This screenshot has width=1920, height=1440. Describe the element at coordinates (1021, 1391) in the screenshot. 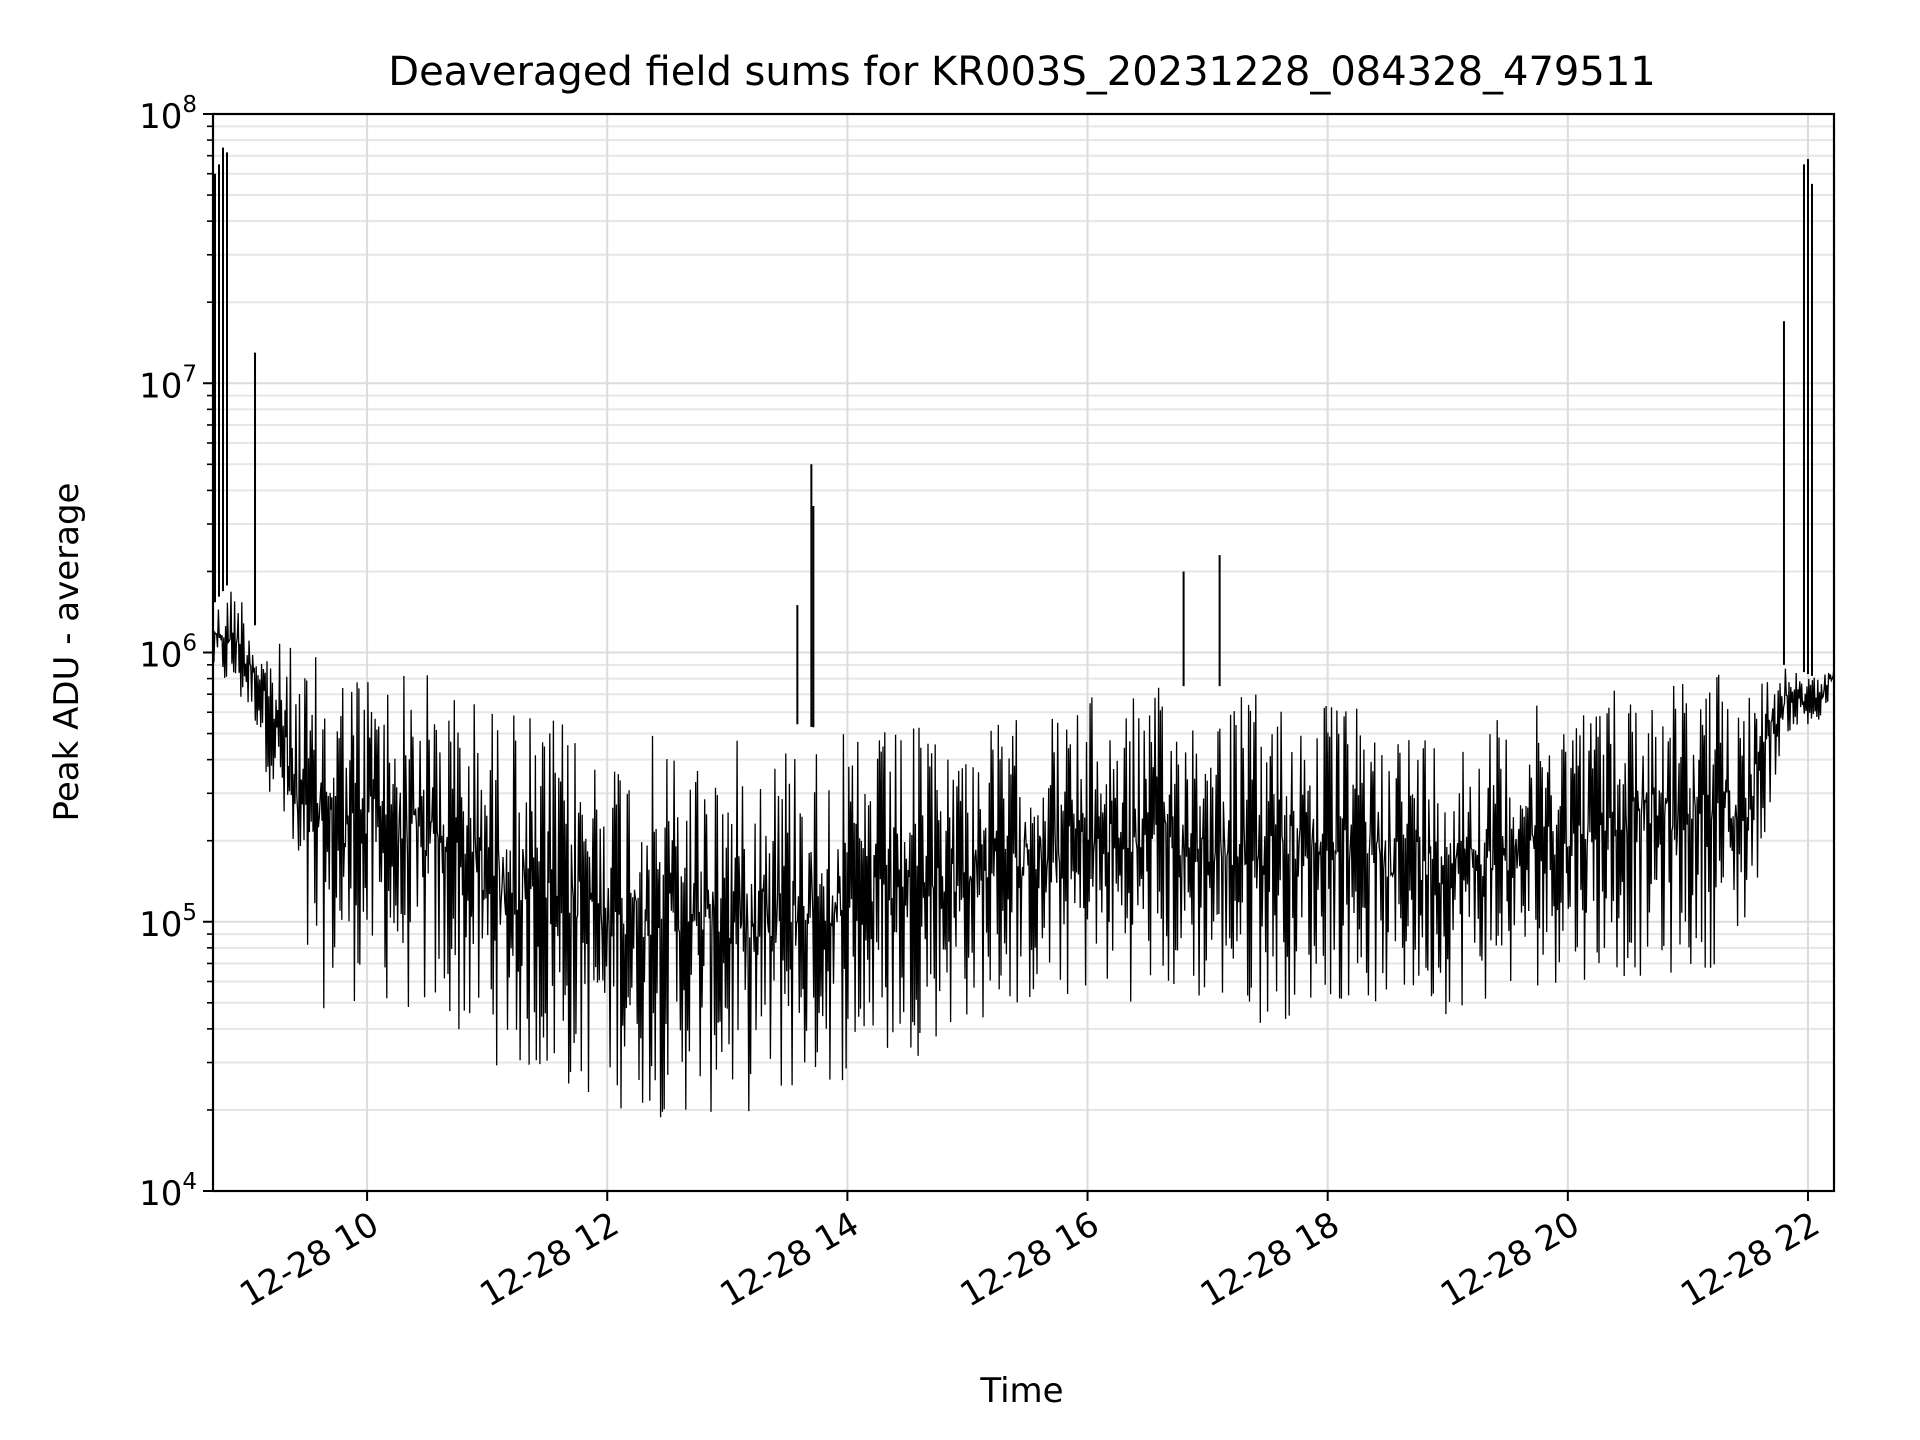

I see `x-axis-label: Time` at that location.